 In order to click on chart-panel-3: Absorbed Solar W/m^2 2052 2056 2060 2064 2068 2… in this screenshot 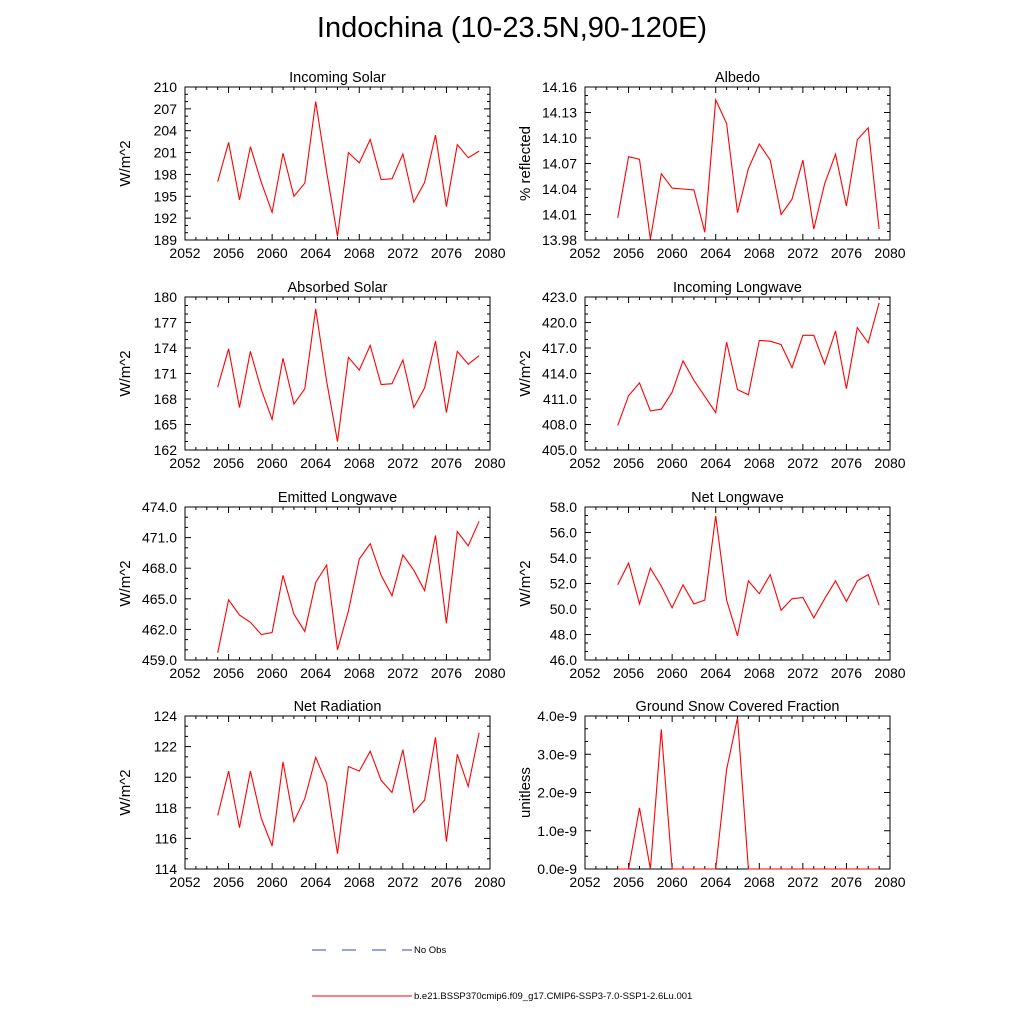, I will do `click(311, 375)`.